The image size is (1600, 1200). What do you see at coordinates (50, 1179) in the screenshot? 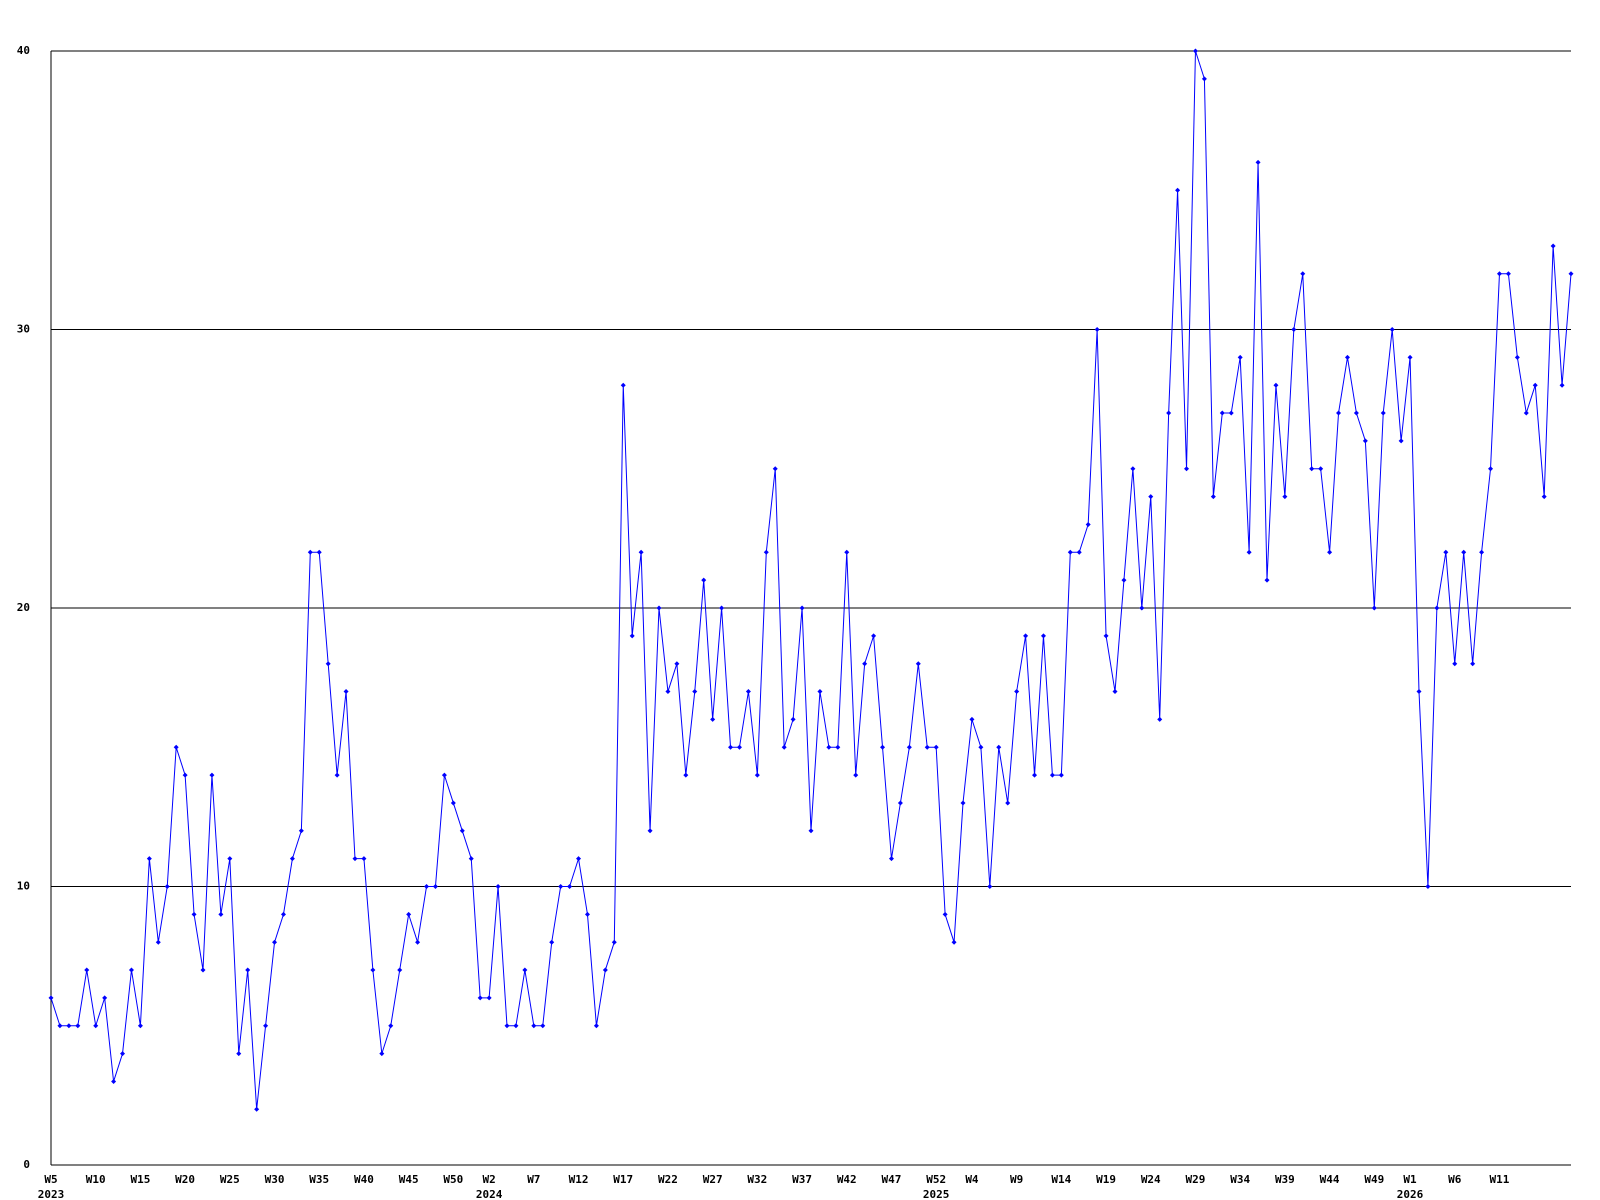
I see `x-tick-label: W5` at bounding box center [50, 1179].